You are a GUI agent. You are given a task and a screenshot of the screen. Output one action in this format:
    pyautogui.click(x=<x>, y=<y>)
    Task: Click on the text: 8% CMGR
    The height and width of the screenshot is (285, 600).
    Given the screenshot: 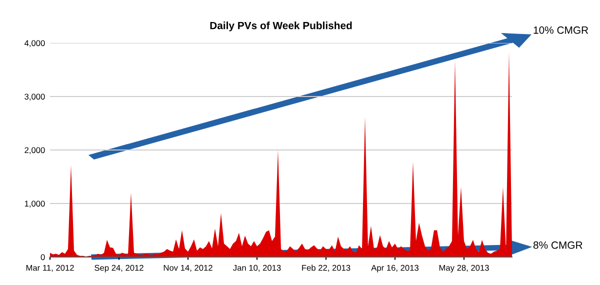 What is the action you would take?
    pyautogui.click(x=557, y=245)
    